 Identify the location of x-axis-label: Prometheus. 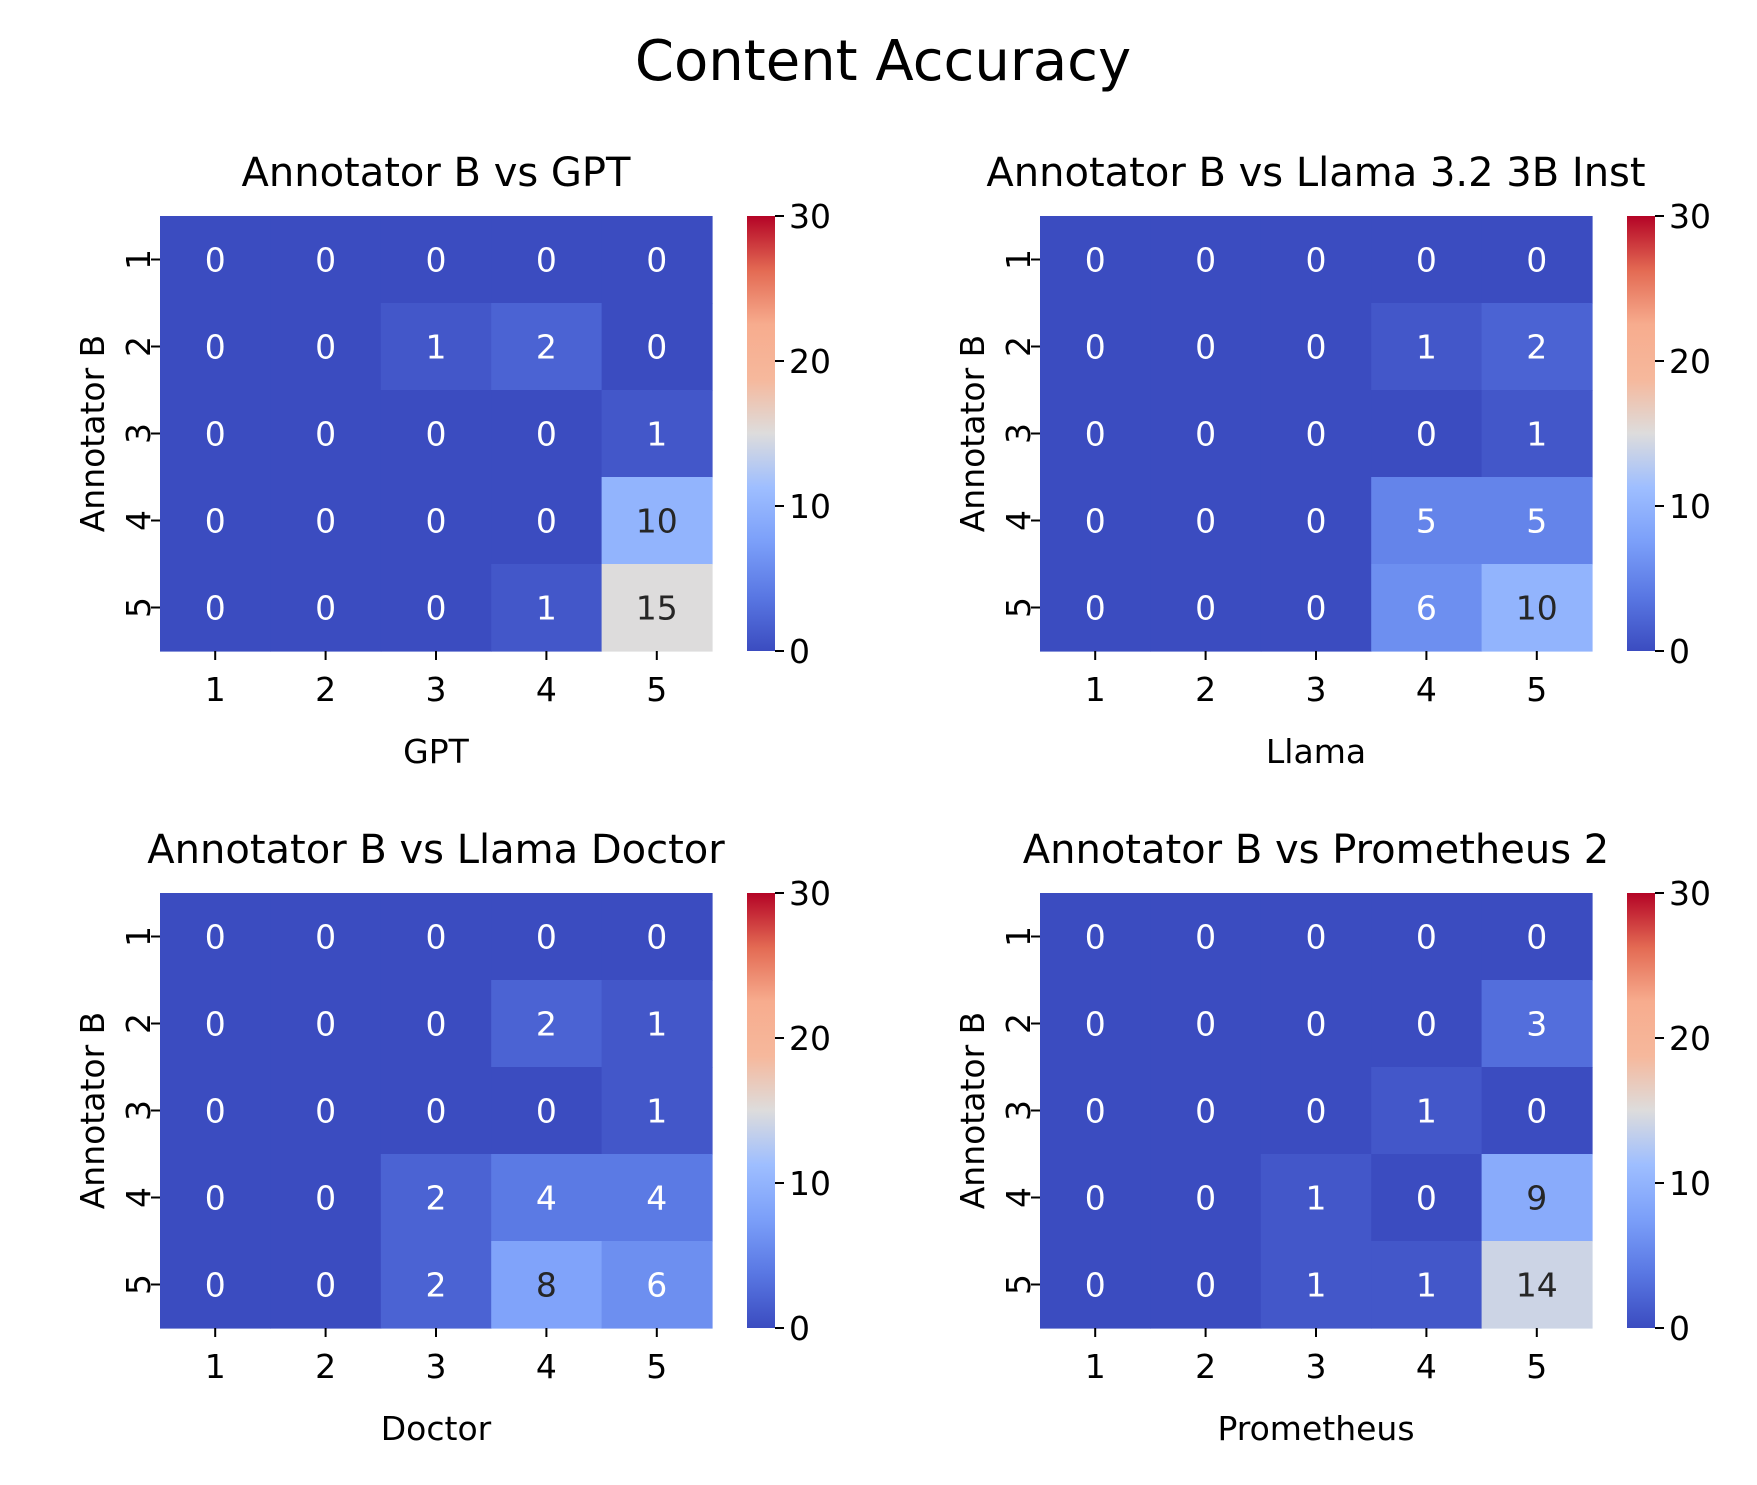
(1315, 1428).